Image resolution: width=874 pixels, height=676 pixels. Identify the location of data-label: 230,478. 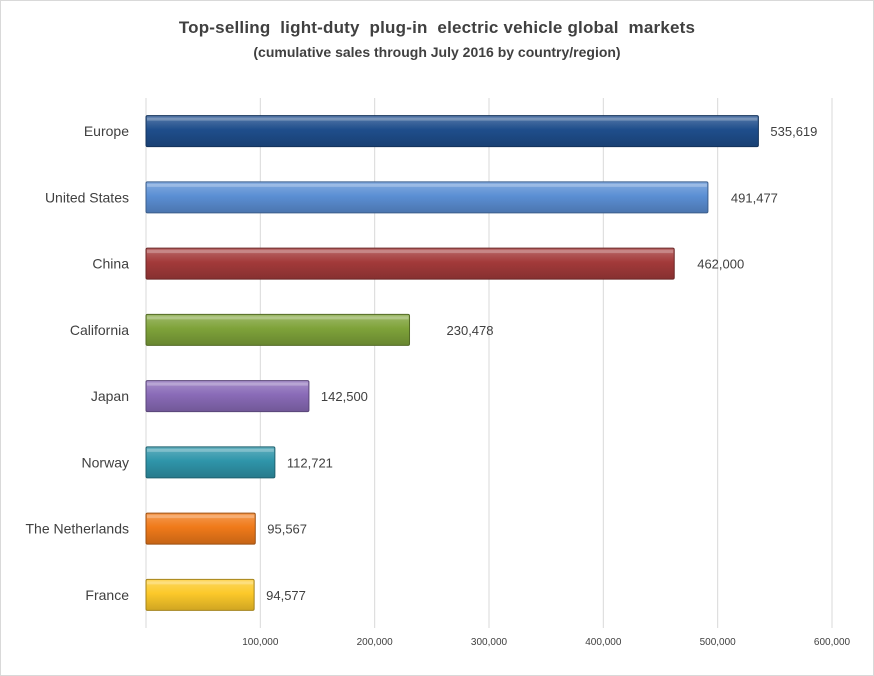
(470, 330).